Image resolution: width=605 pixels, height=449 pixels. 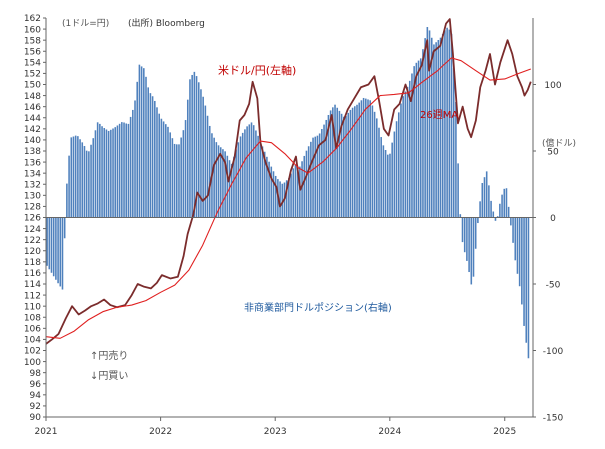 What do you see at coordinates (32, 252) in the screenshot?
I see `left-tick-label: 120` at bounding box center [32, 252].